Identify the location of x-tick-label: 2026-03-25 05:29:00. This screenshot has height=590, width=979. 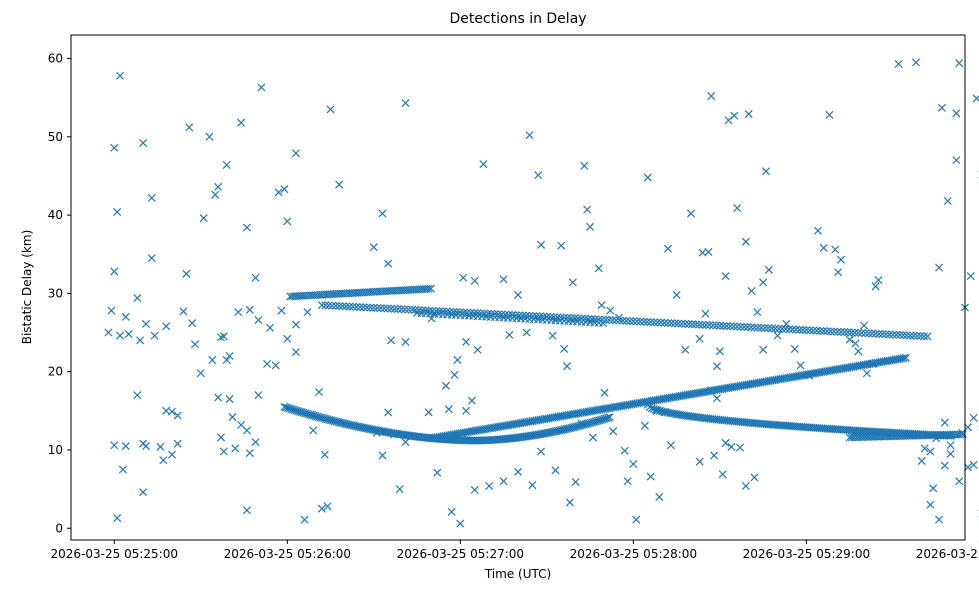
(806, 554).